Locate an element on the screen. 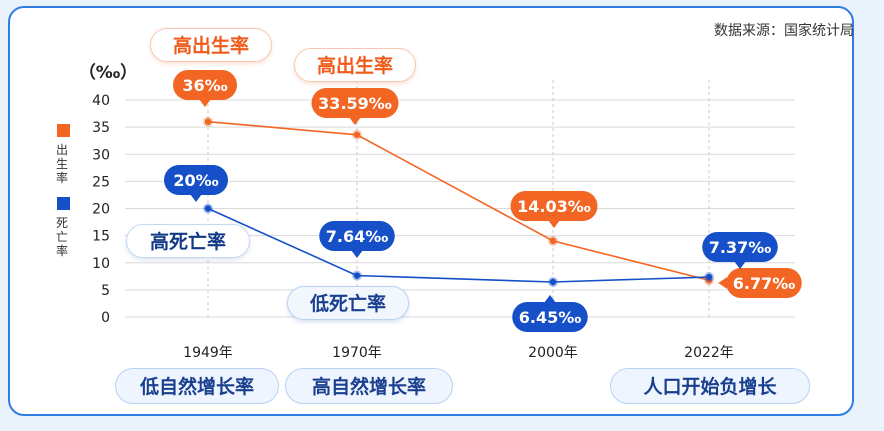  annotation-low-natural-growth: 低自然增长率 is located at coordinates (197, 386).